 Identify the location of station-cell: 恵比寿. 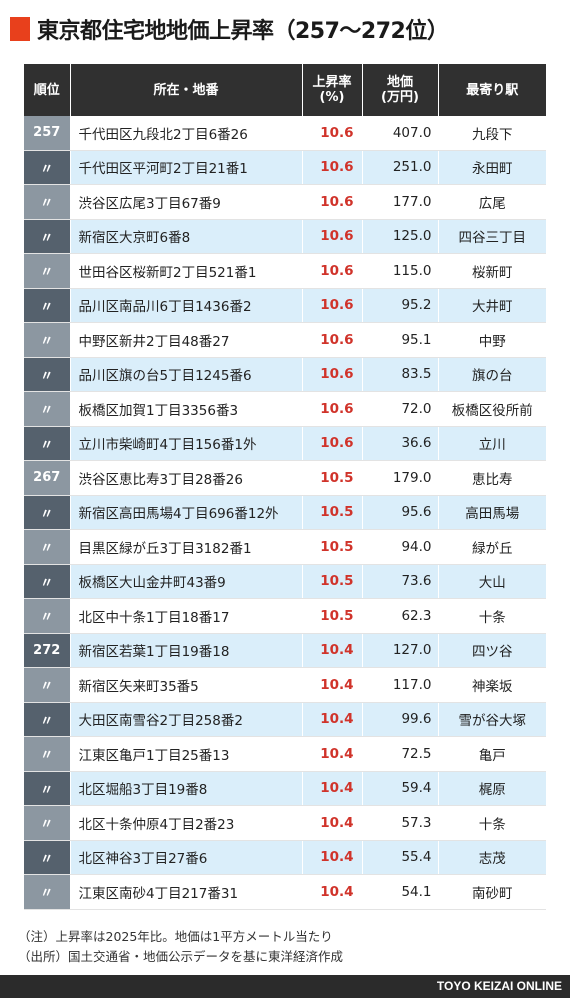
(492, 478).